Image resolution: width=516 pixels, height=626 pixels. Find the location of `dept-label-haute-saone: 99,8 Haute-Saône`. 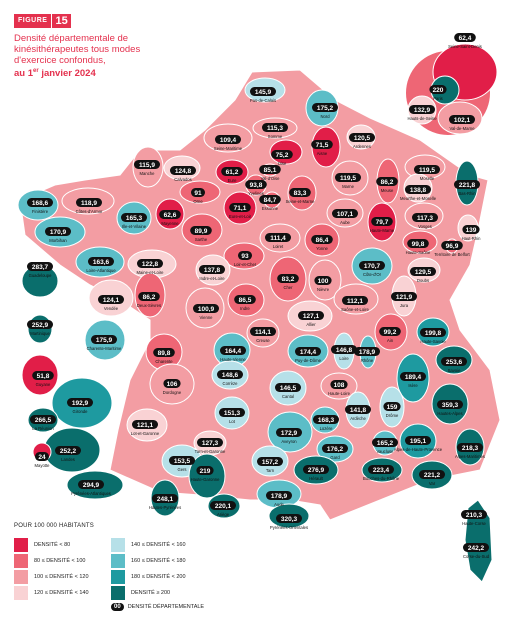

dept-label-haute-saone: 99,8 Haute-Saône is located at coordinates (418, 247).